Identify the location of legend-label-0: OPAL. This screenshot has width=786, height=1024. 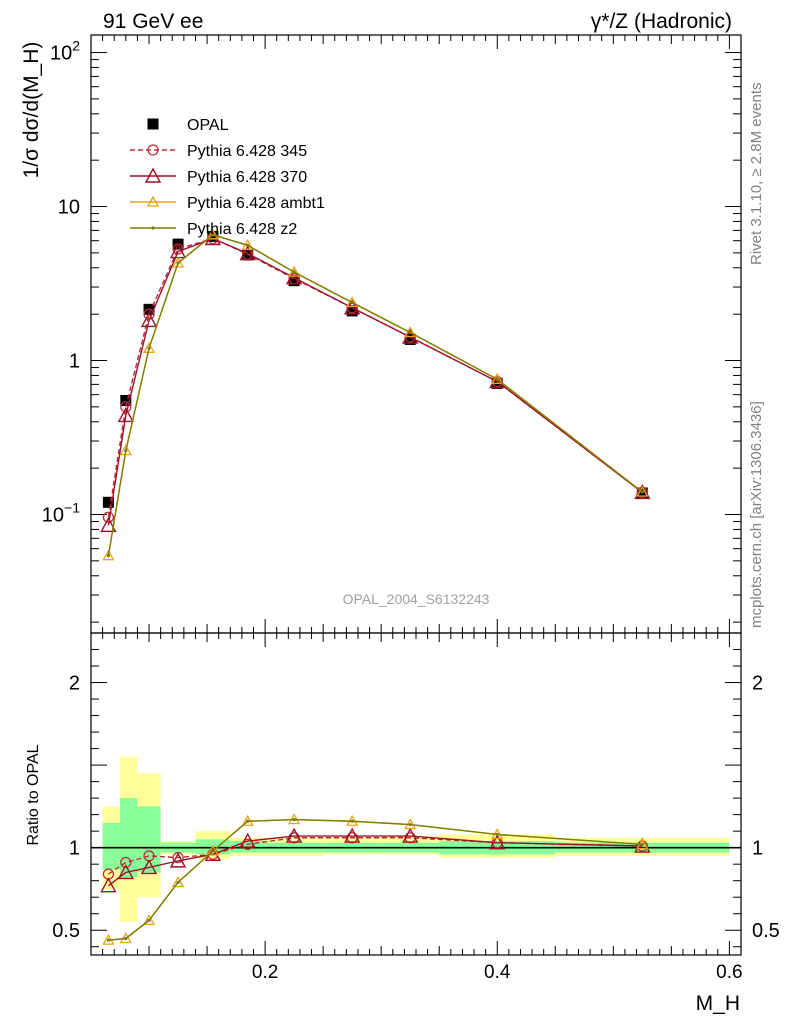
(208, 125).